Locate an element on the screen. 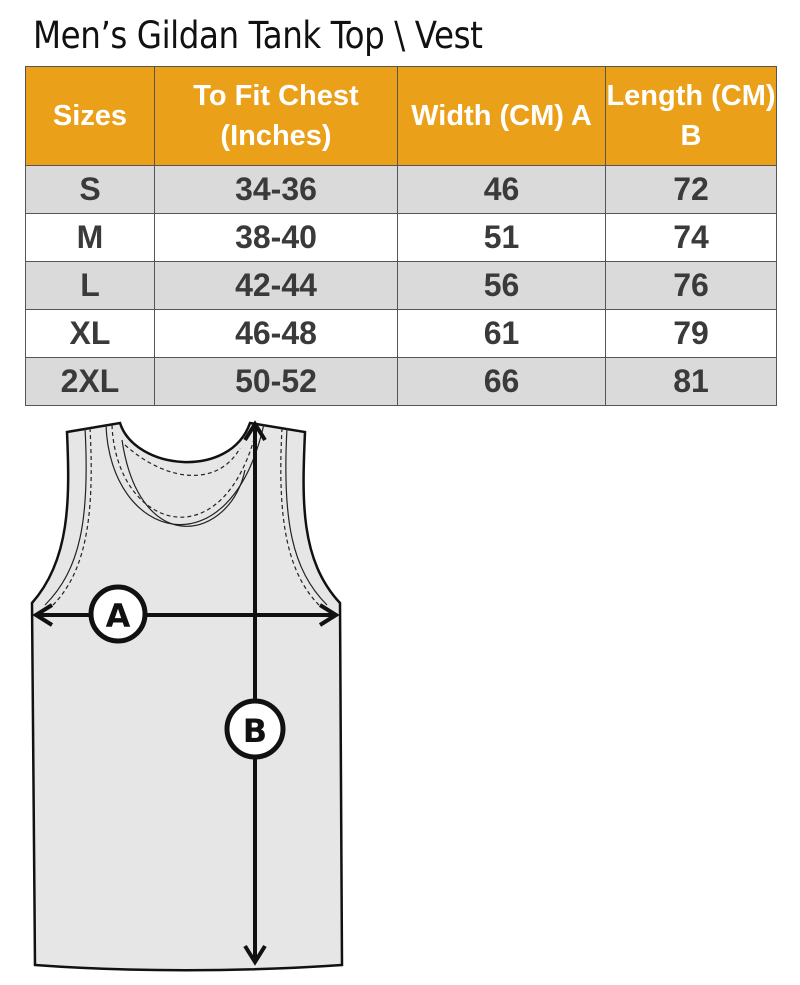 The image size is (800, 985). table-row: M 38-40 51 74 is located at coordinates (401, 237).